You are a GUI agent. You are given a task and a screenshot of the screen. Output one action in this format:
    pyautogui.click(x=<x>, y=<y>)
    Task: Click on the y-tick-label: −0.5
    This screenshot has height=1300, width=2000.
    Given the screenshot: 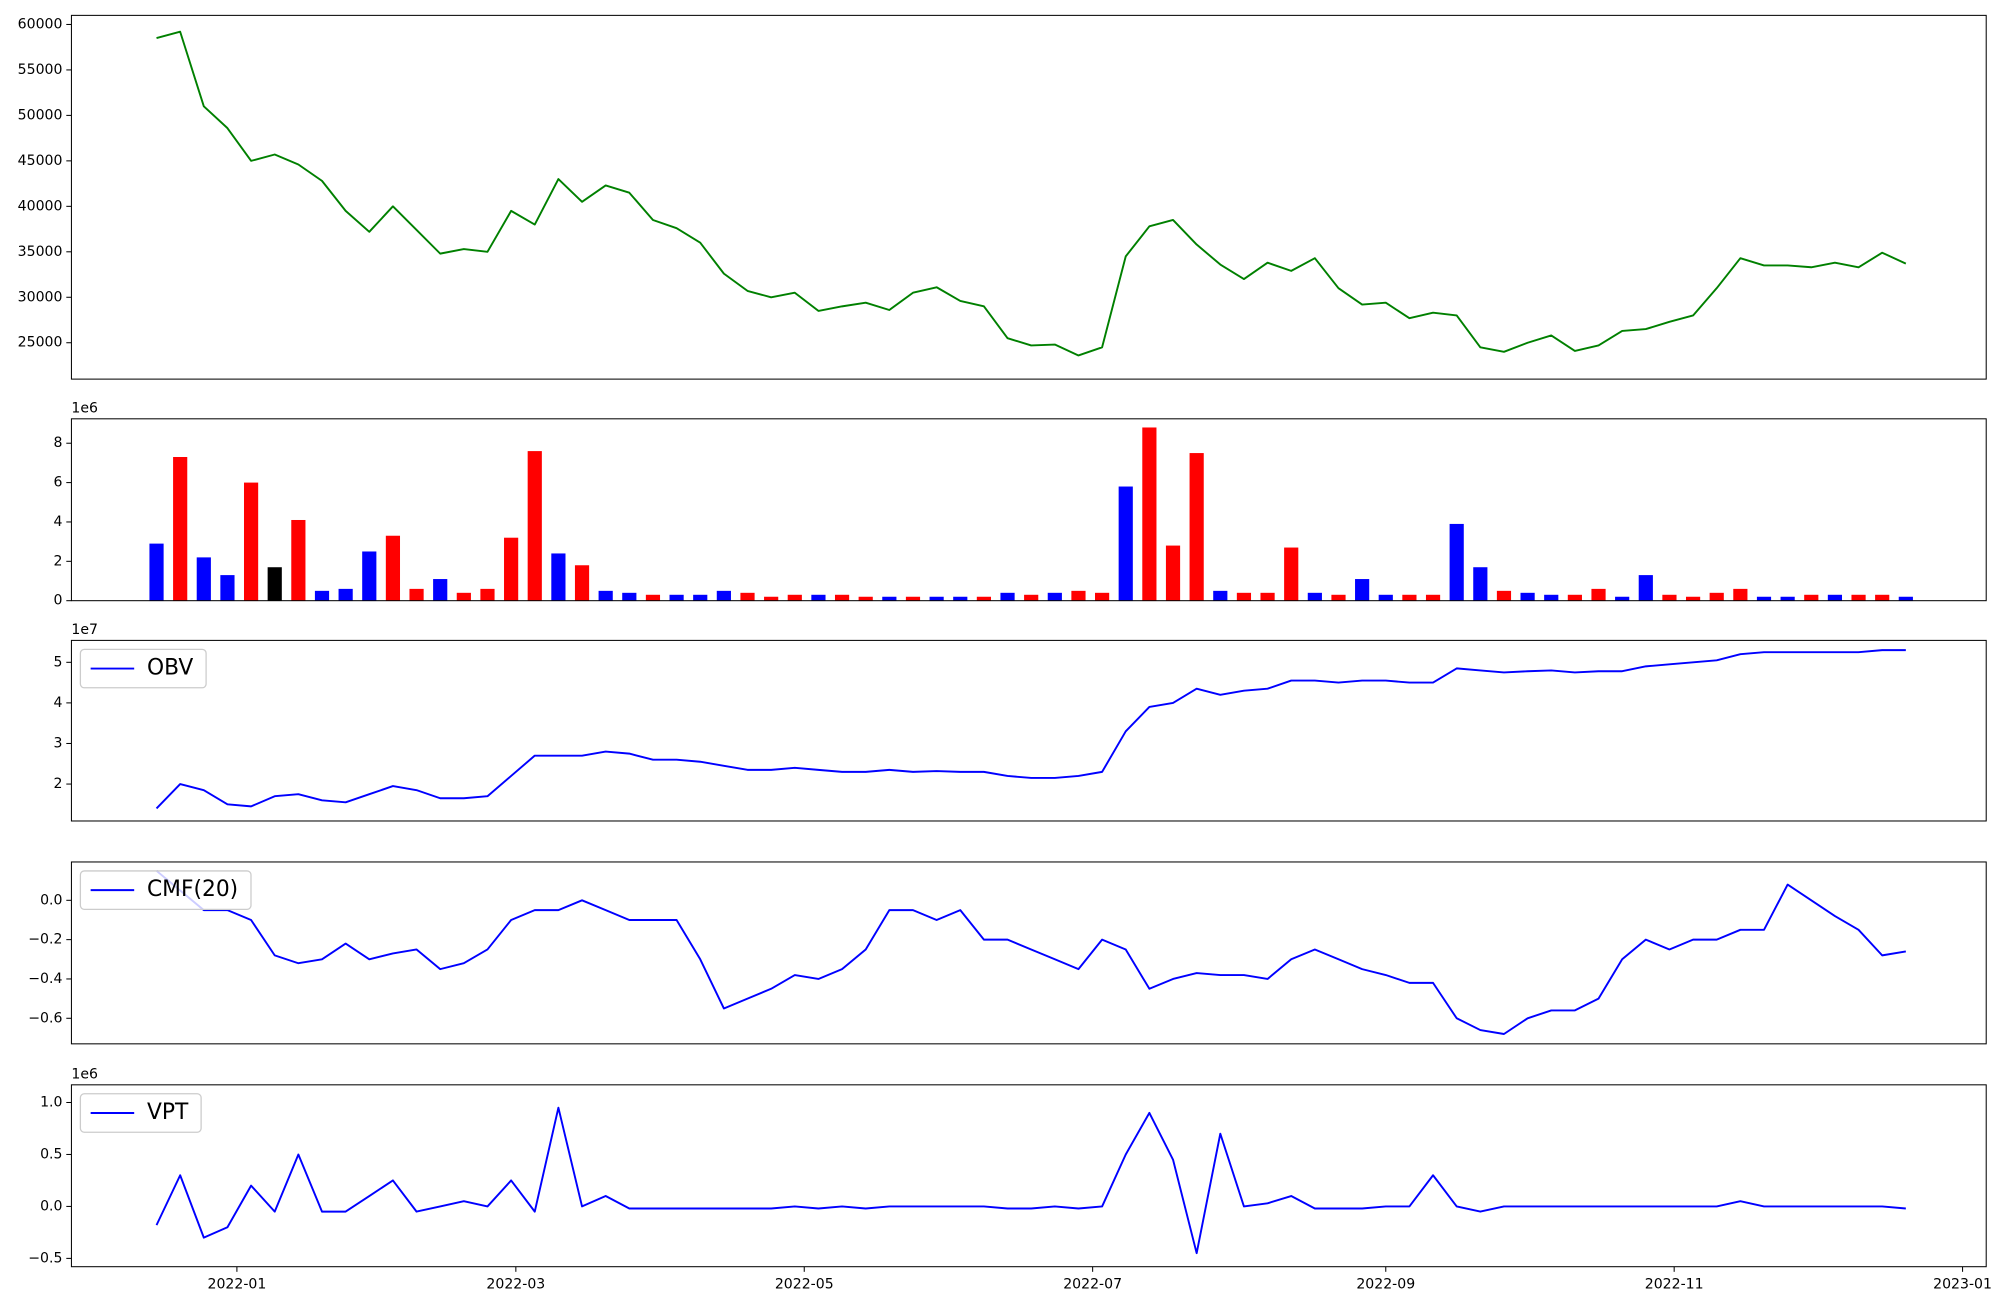 What is the action you would take?
    pyautogui.click(x=45, y=1258)
    